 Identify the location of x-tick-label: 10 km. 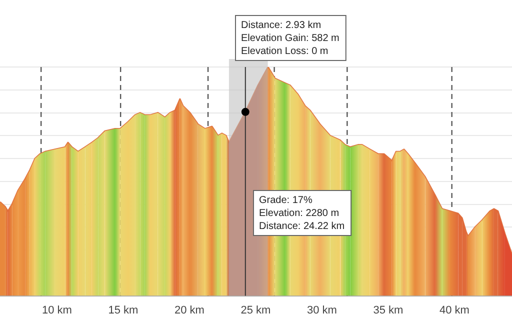
(57, 310).